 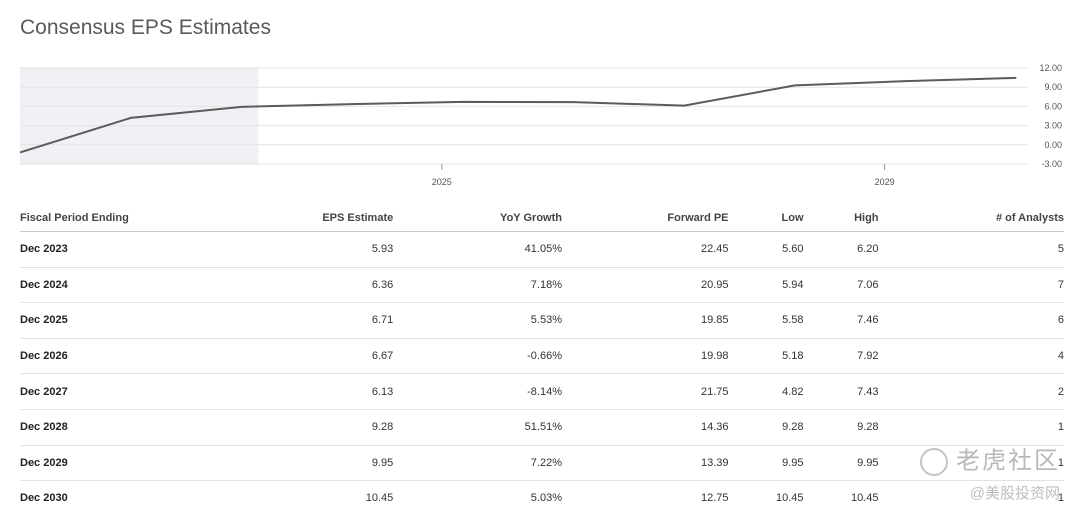 What do you see at coordinates (110, 320) in the screenshot?
I see `cell-period: Dec 2025` at bounding box center [110, 320].